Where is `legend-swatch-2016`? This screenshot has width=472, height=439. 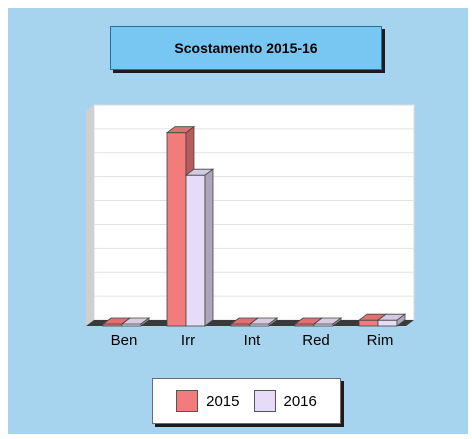 legend-swatch-2016 is located at coordinates (264, 401).